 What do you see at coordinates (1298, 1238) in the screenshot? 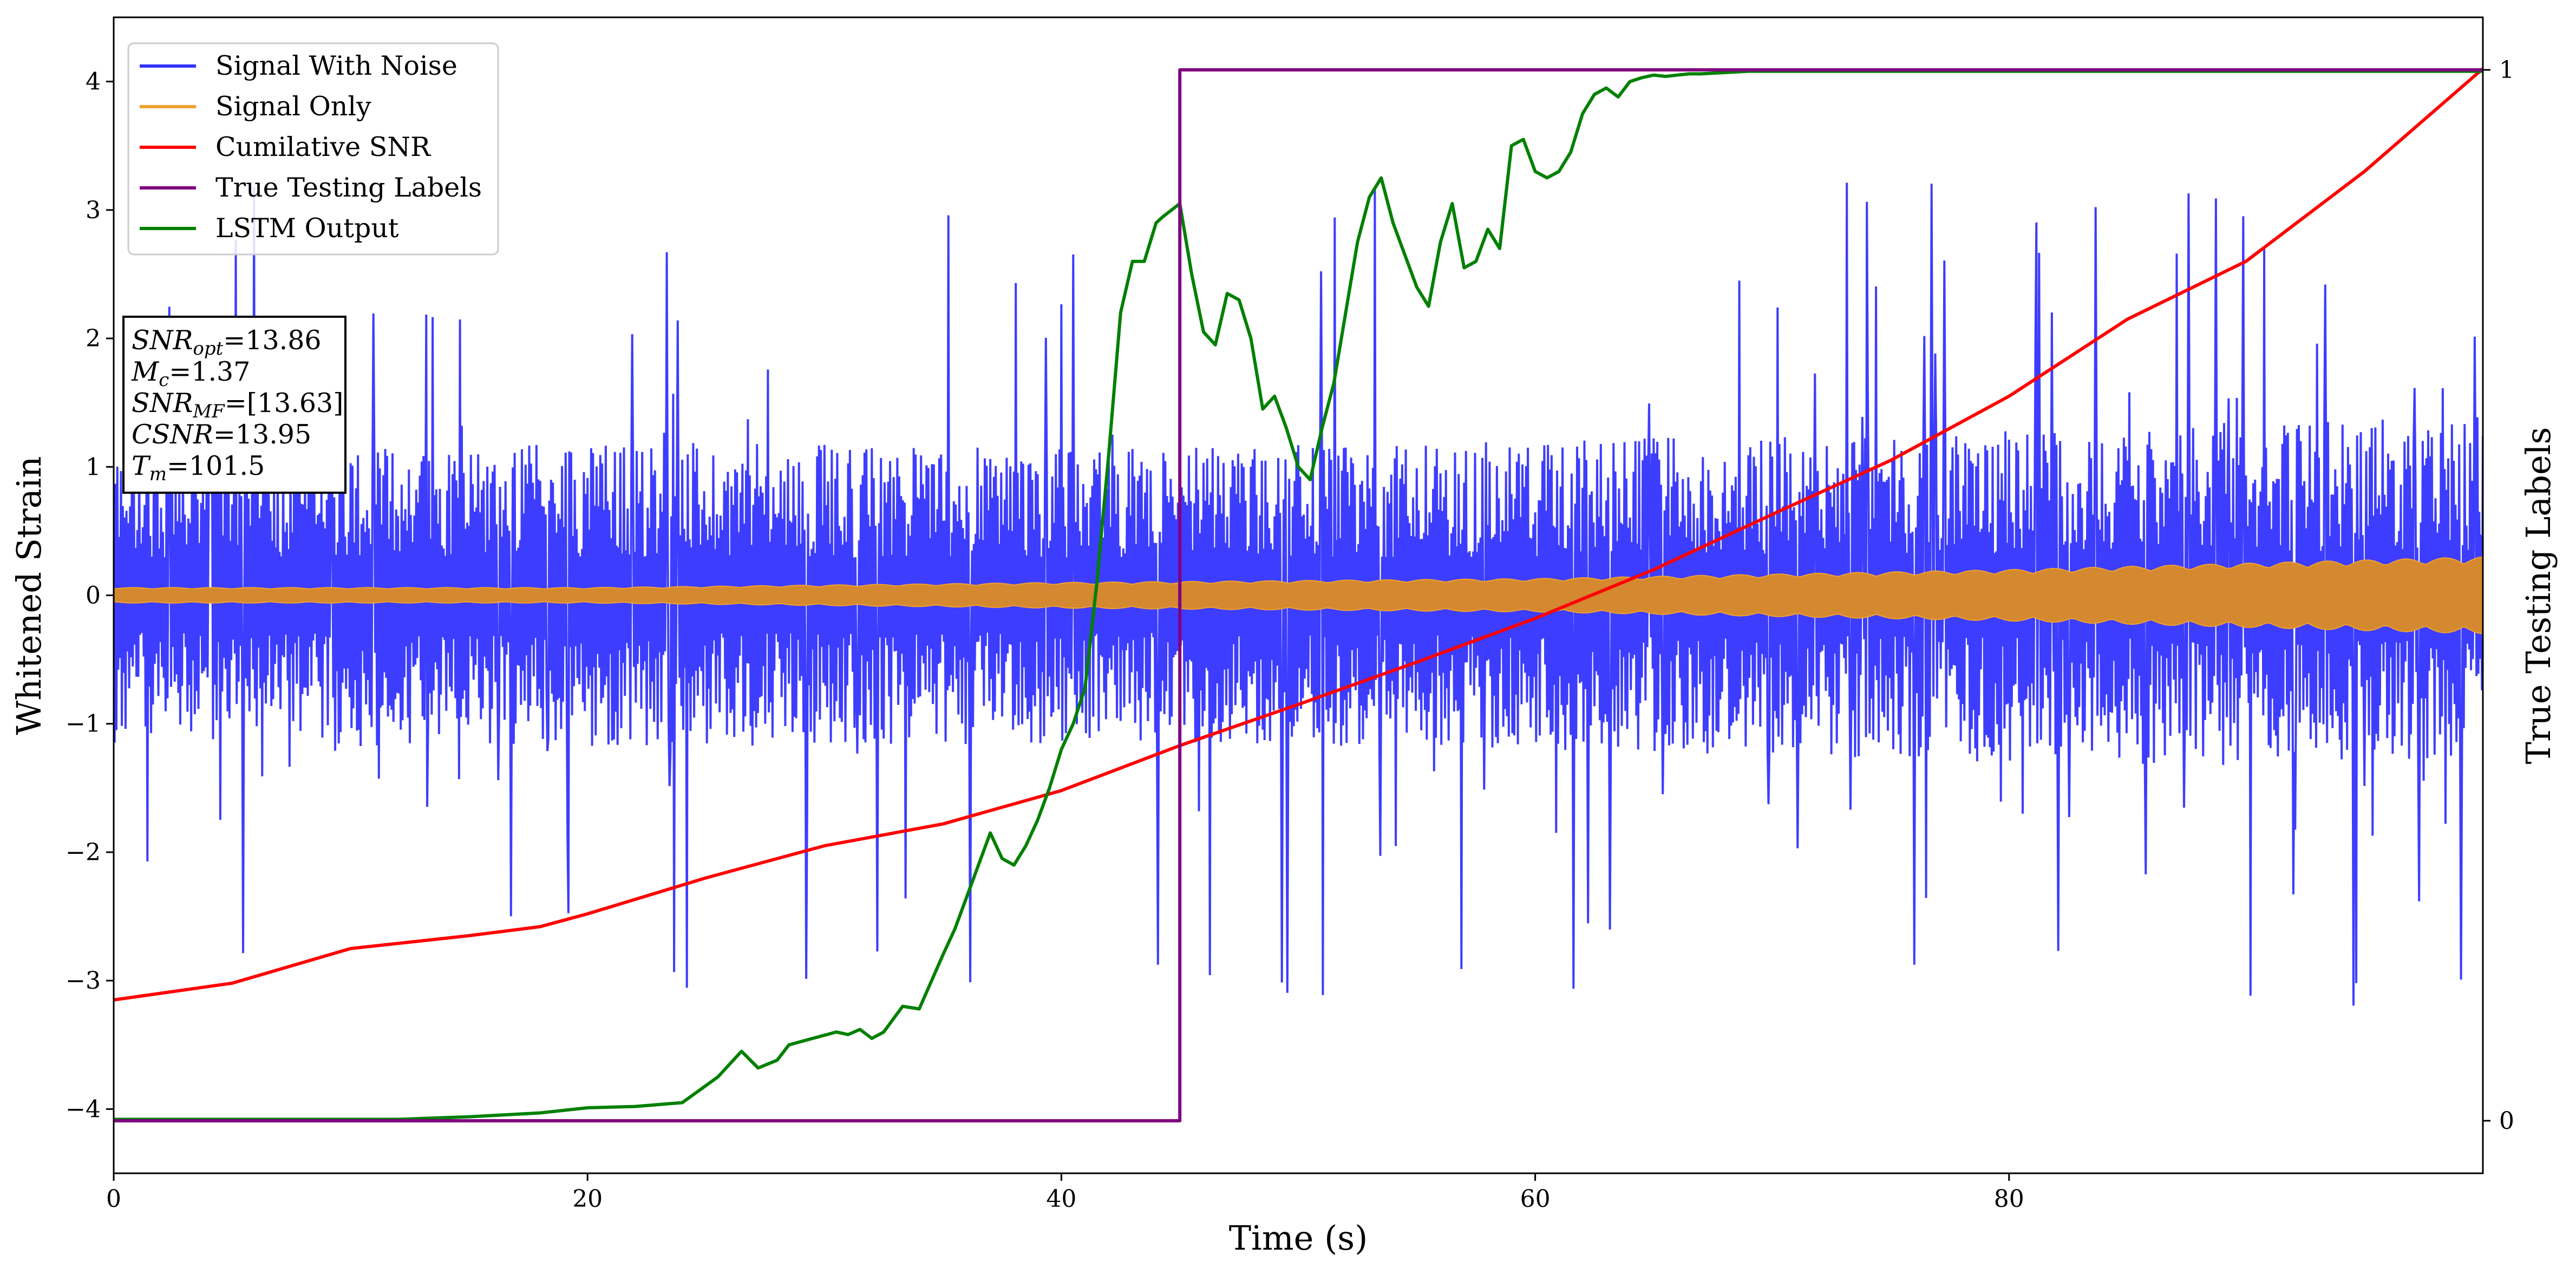
I see `x-axis-title: Time (s)` at bounding box center [1298, 1238].